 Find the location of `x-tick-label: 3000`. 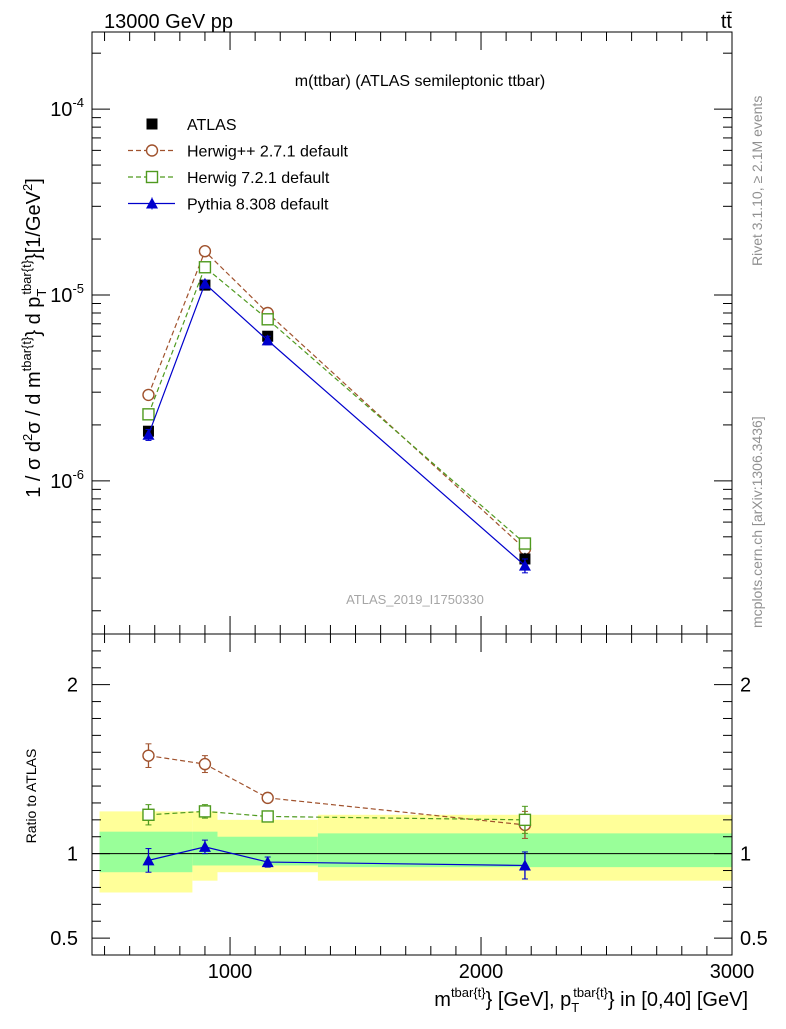

x-tick-label: 3000 is located at coordinates (732, 972).